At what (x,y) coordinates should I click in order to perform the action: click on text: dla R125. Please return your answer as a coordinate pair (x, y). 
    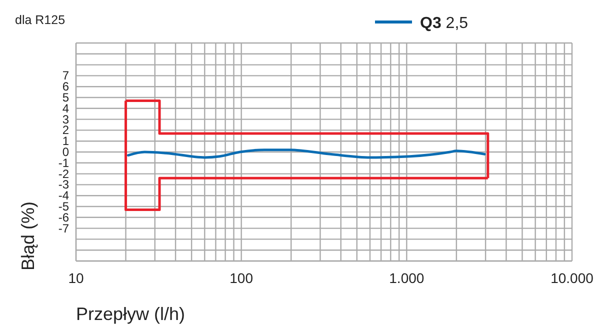
    Looking at the image, I should click on (40, 20).